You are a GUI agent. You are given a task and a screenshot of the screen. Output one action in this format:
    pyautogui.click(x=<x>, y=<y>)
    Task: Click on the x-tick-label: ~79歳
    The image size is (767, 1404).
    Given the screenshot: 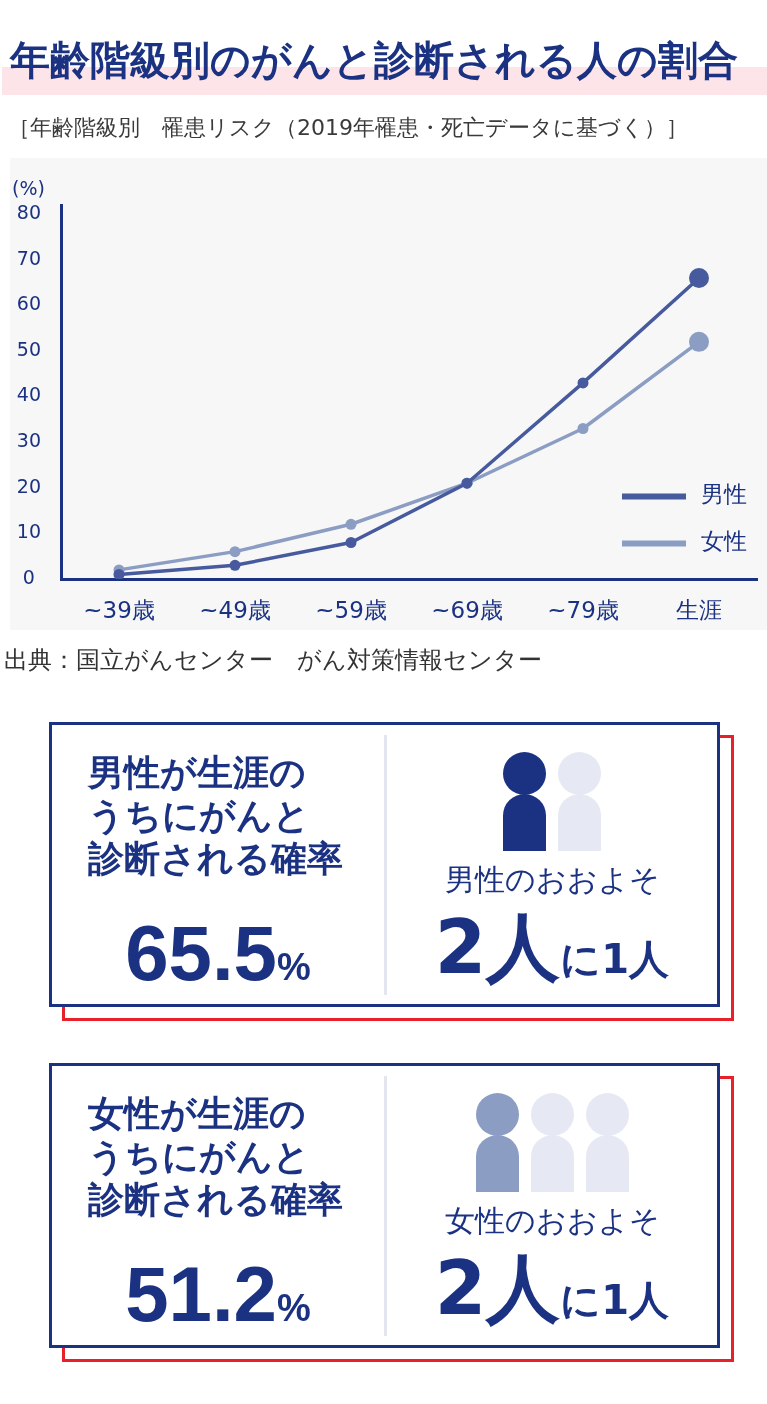 What is the action you would take?
    pyautogui.click(x=583, y=609)
    